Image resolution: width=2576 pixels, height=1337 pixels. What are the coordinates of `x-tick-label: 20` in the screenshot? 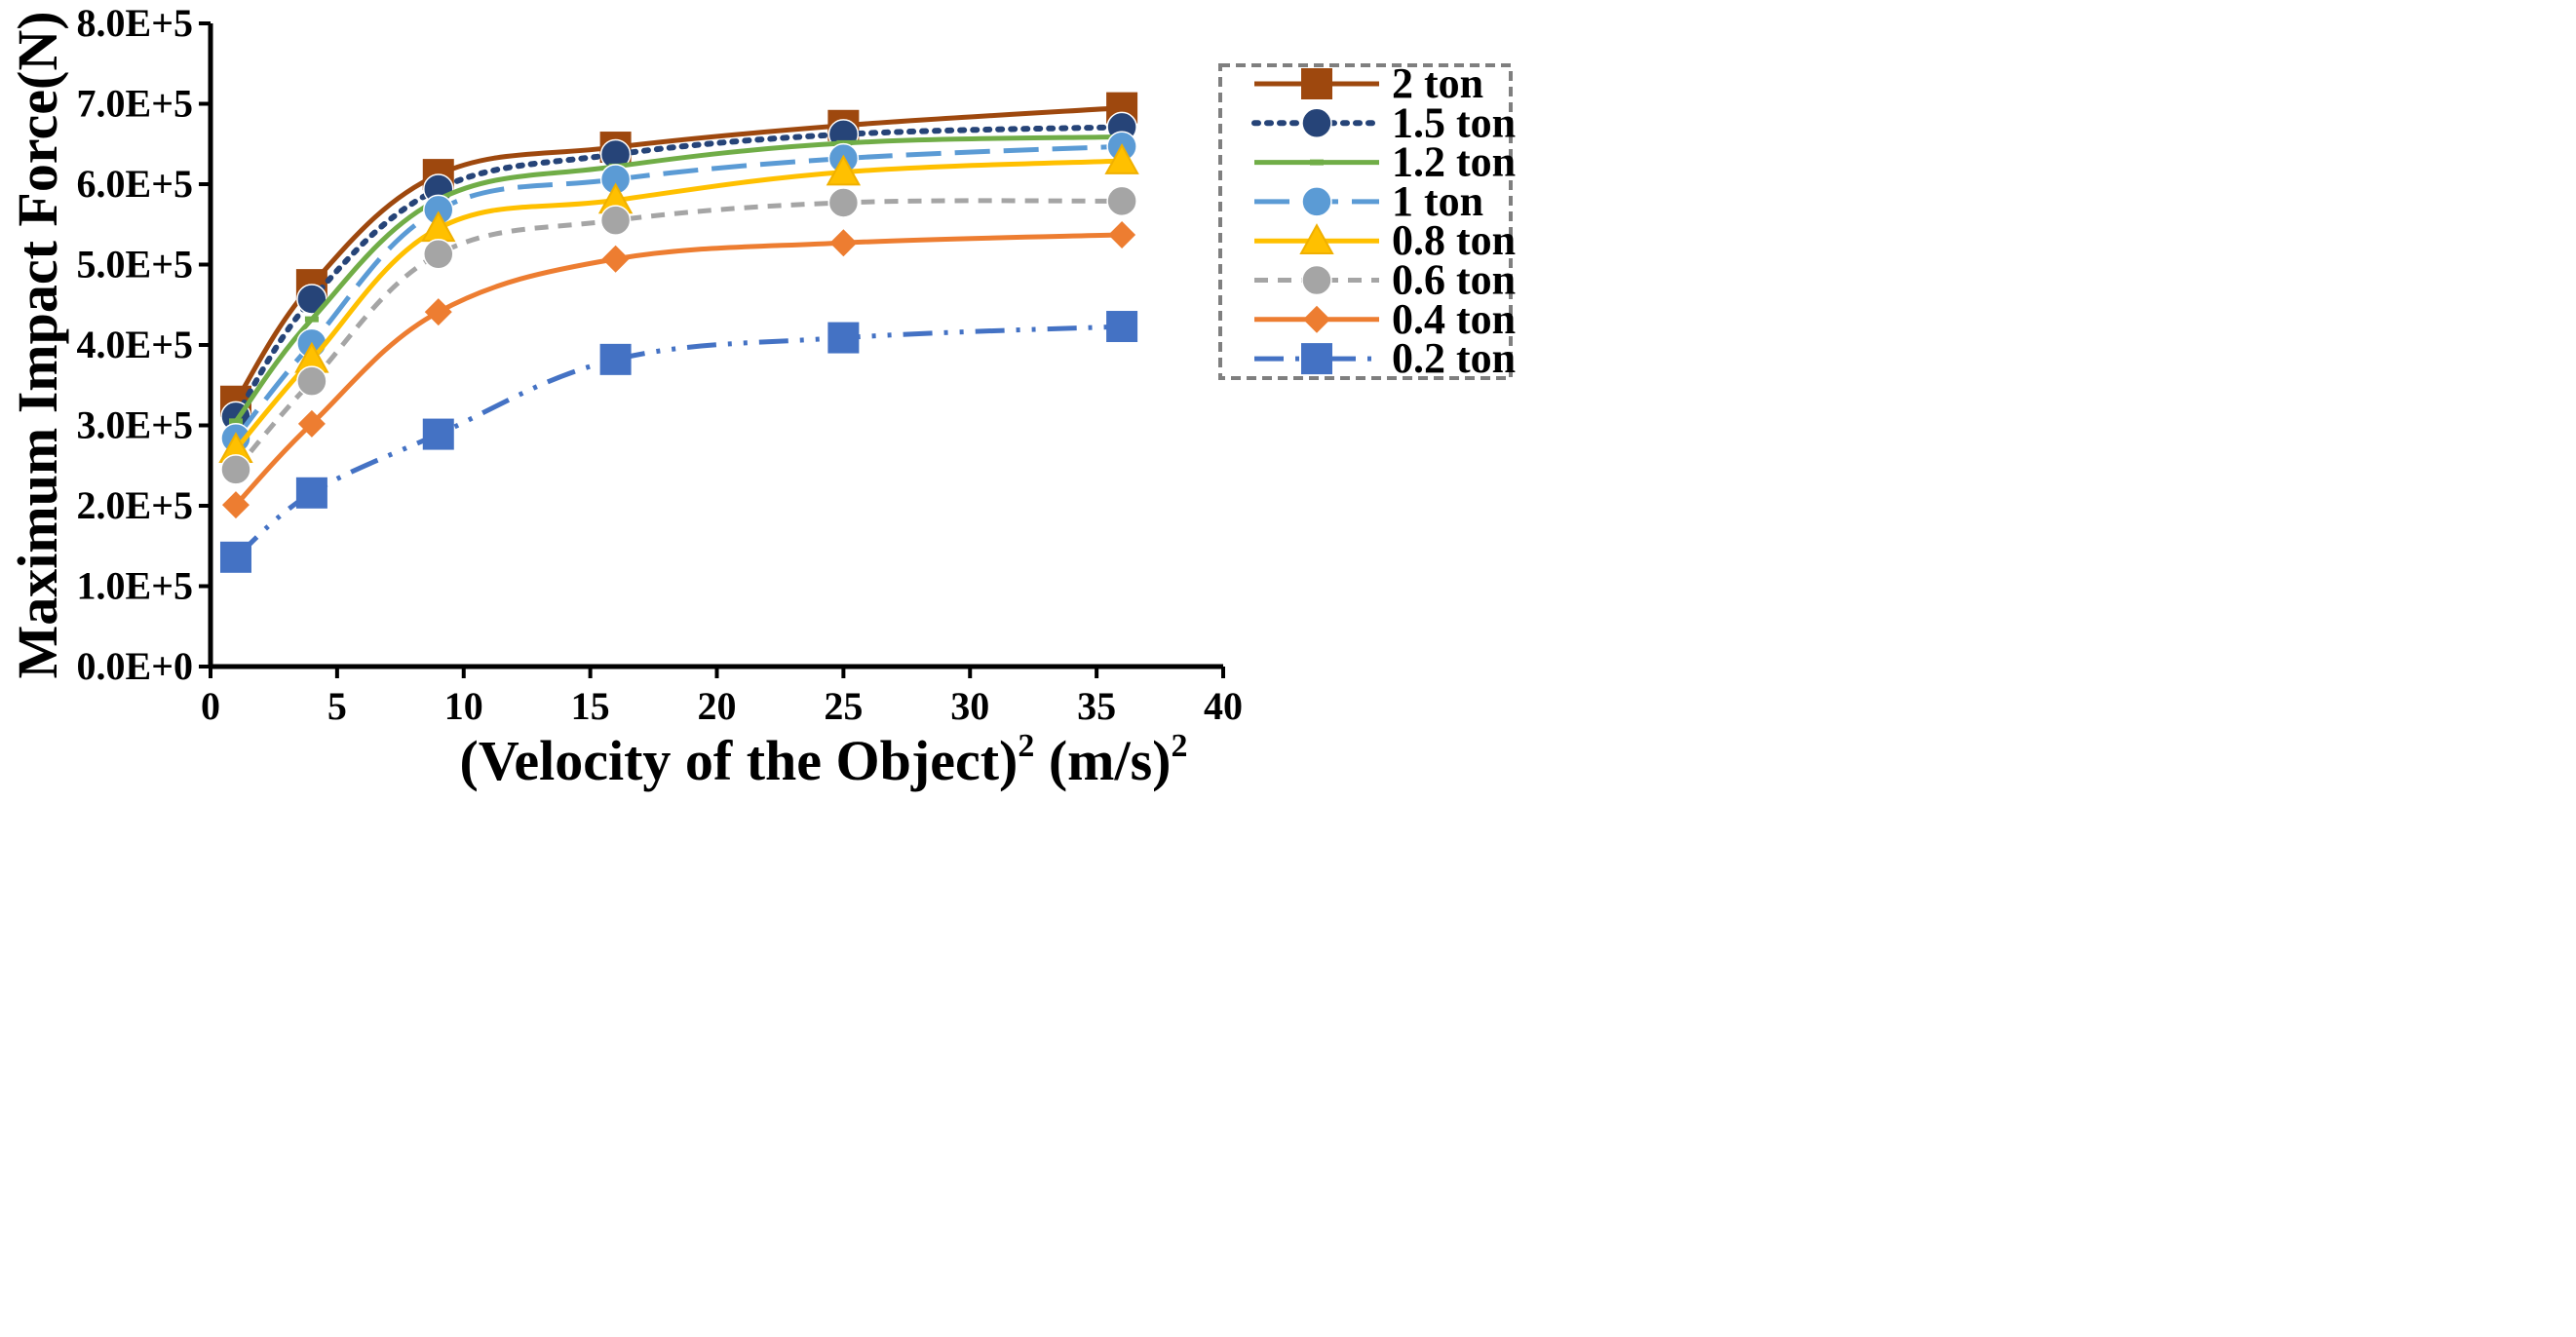 It's located at (717, 706).